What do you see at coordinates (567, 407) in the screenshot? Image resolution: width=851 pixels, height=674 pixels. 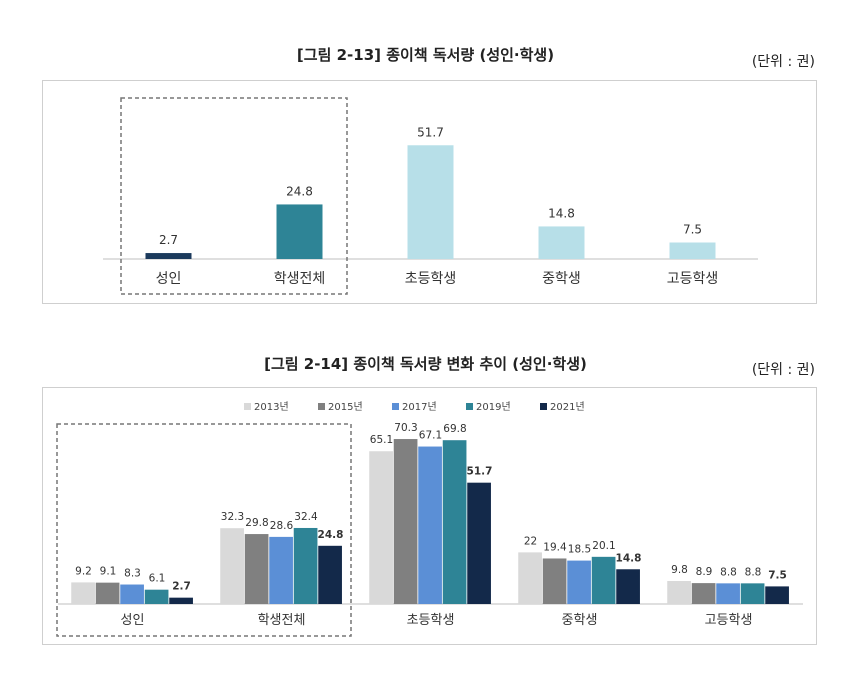 I see `legend-label-5: 2021년` at bounding box center [567, 407].